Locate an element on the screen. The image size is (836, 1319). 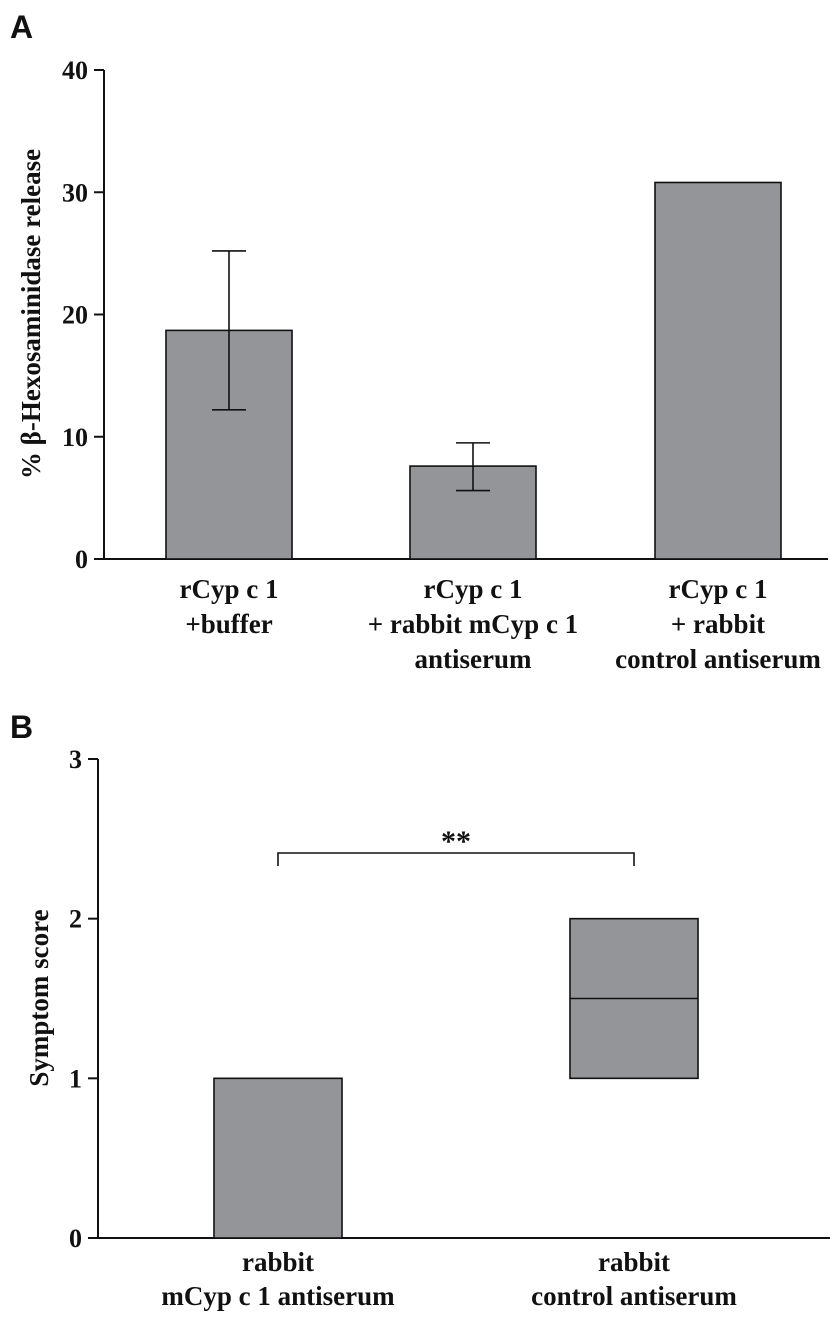
panel-b-letter: B is located at coordinates (21, 727).